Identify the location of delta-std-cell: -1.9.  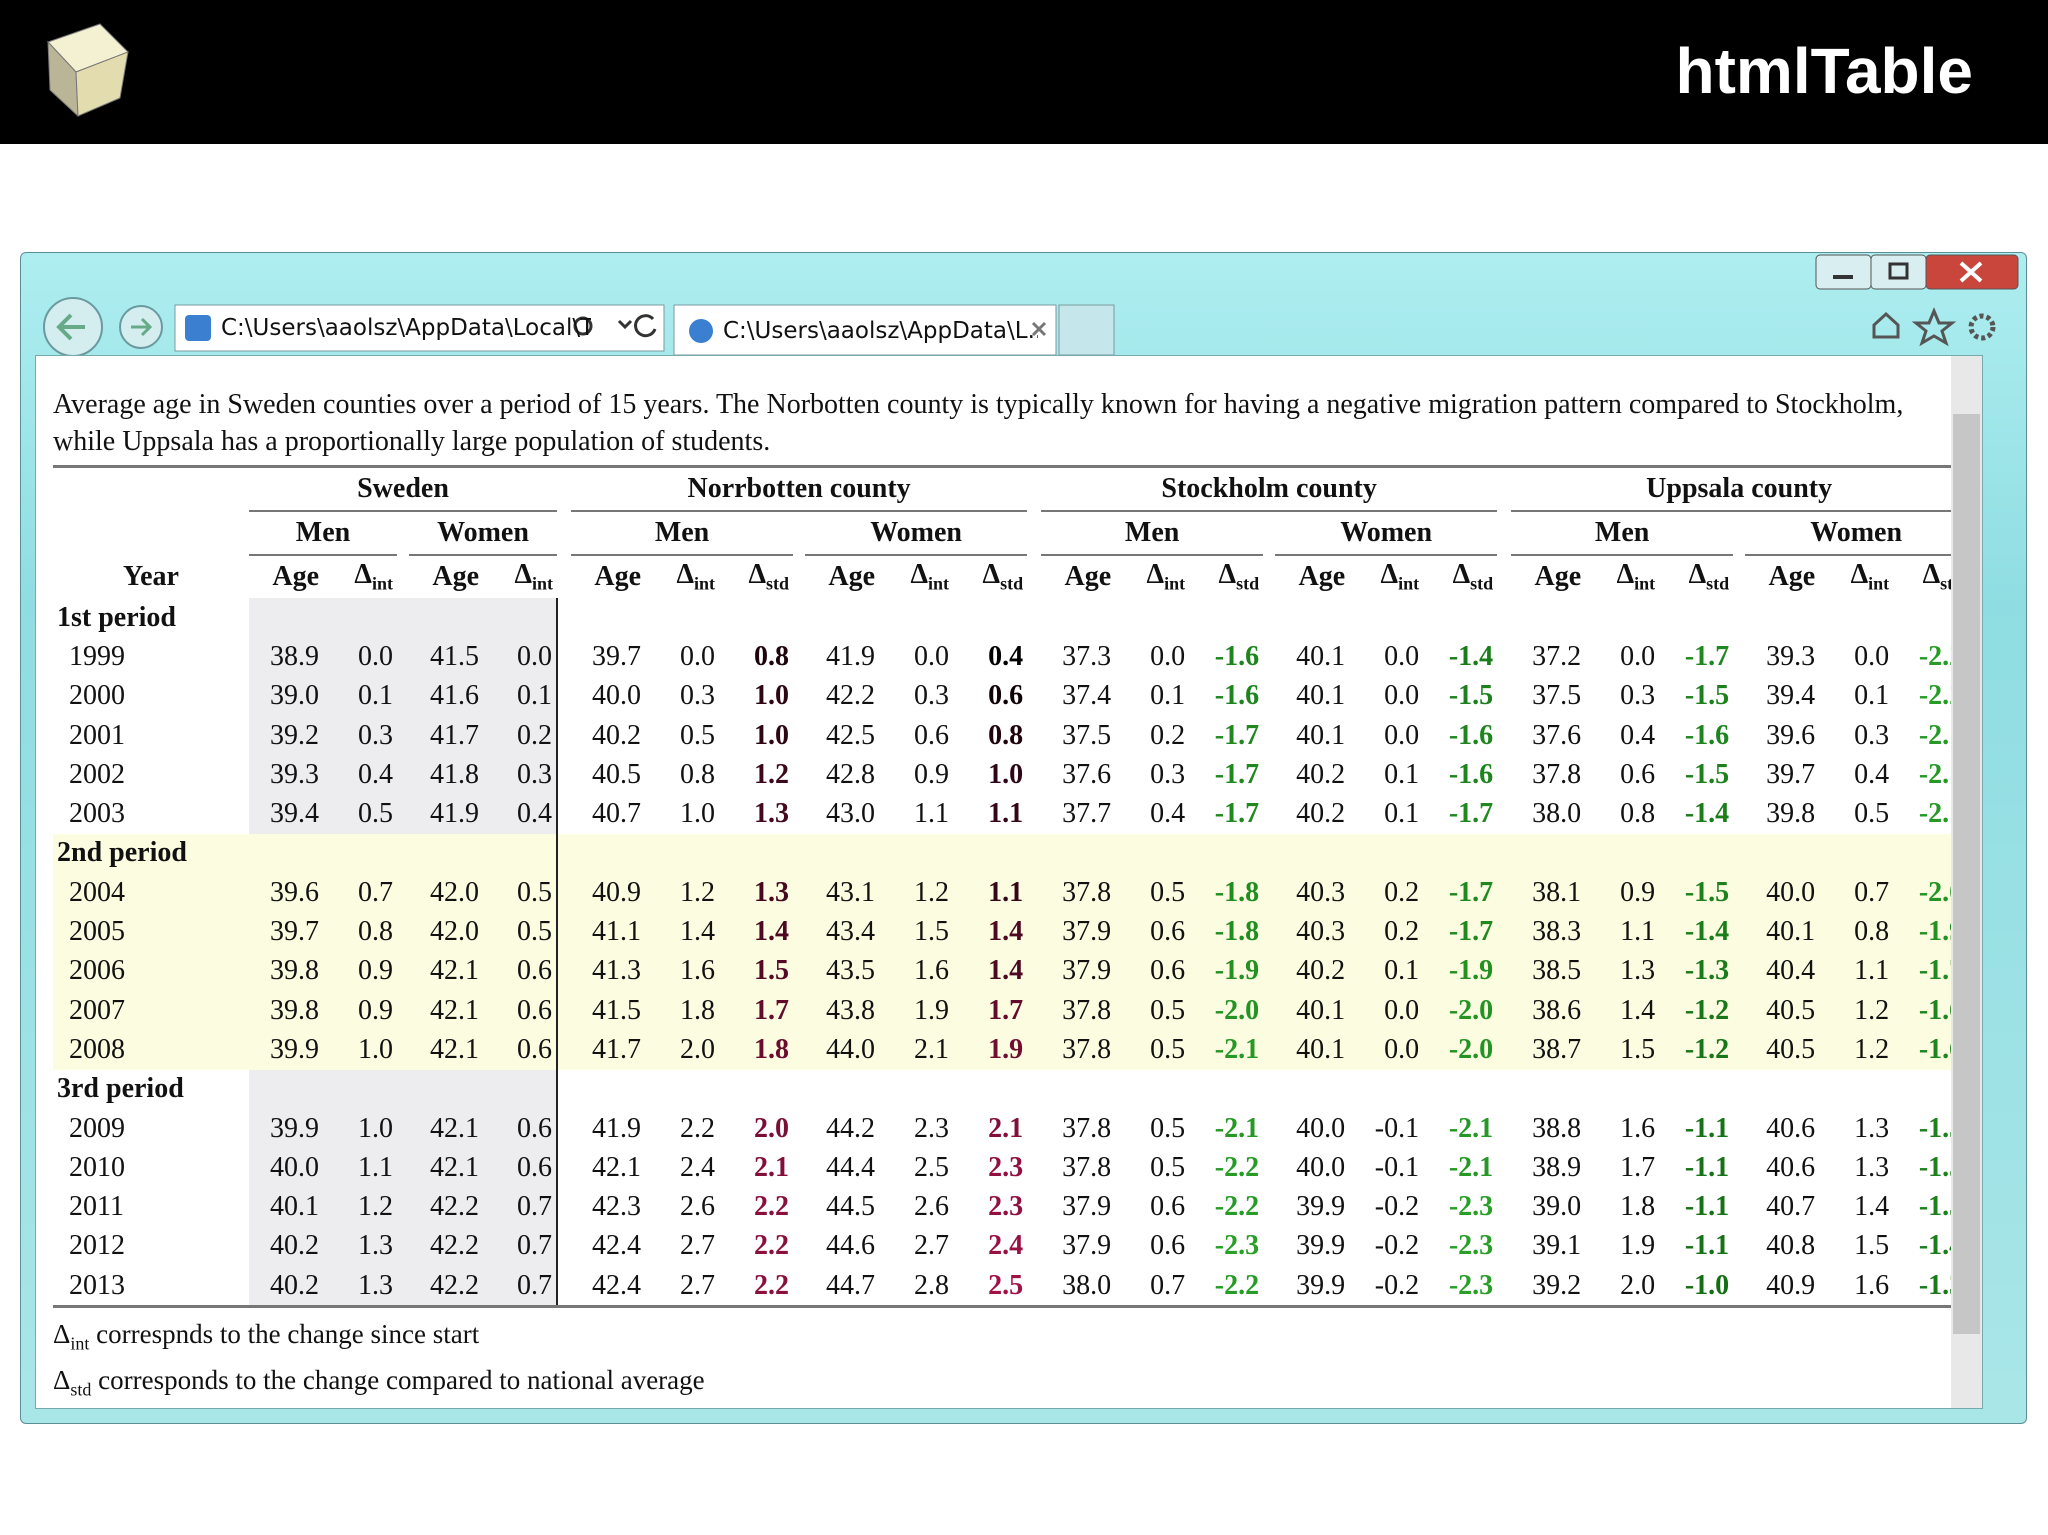
(1237, 971).